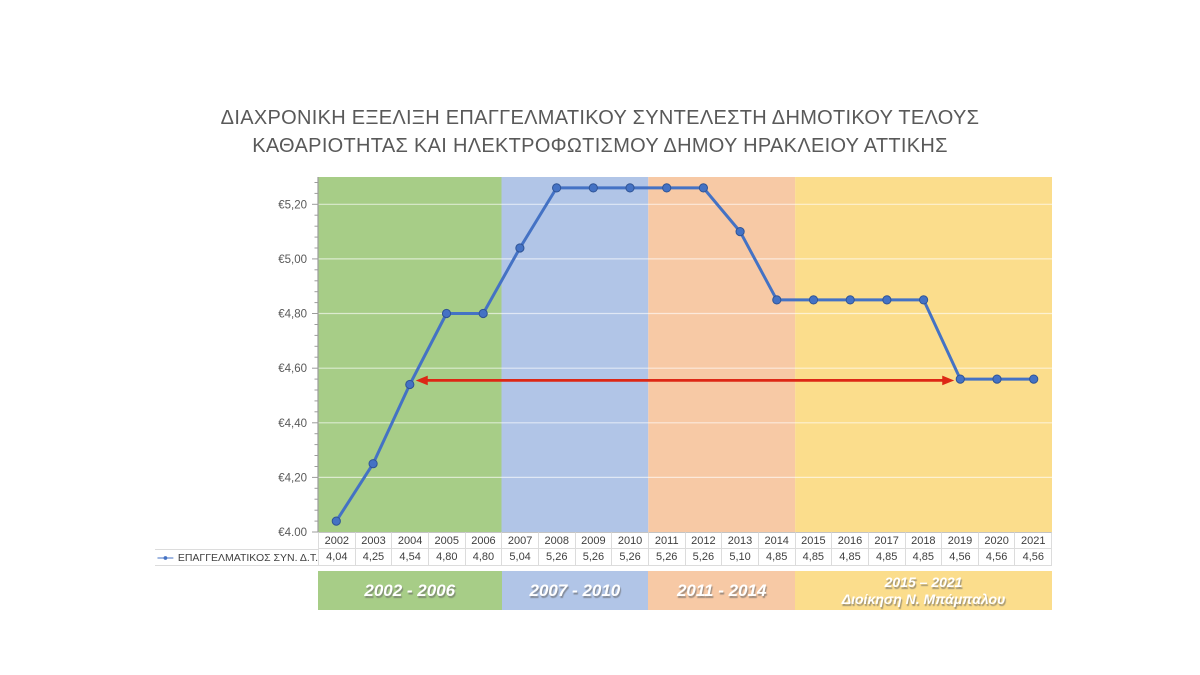 This screenshot has height=675, width=1200. I want to click on y-axis-tick-label: €4,60, so click(292, 369).